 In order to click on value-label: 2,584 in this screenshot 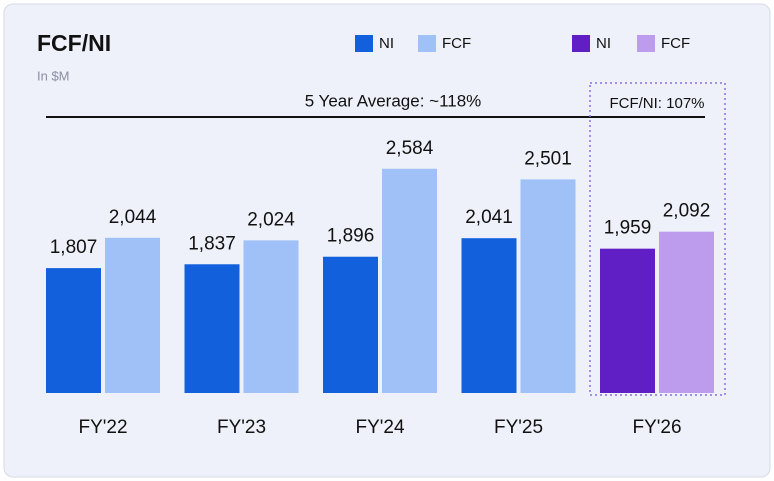, I will do `click(410, 148)`.